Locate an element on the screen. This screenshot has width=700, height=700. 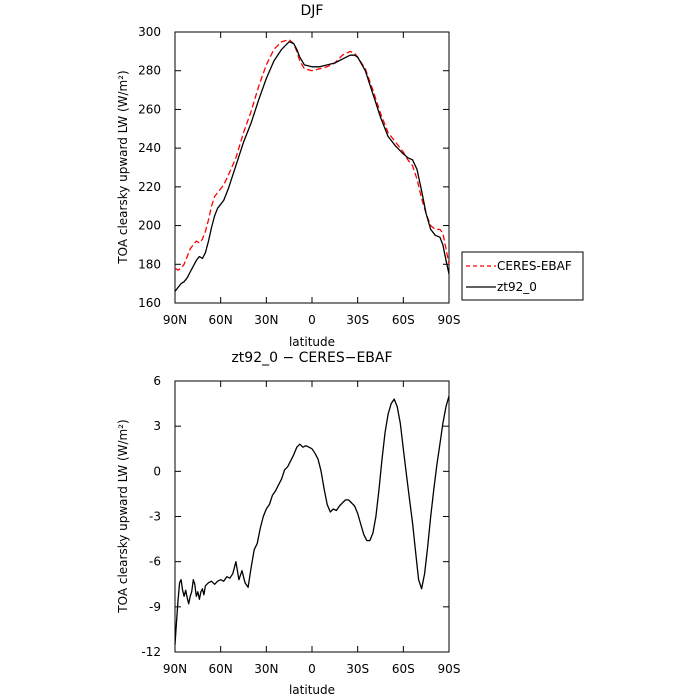
series-line-ceres-ebaf is located at coordinates (312, 155).